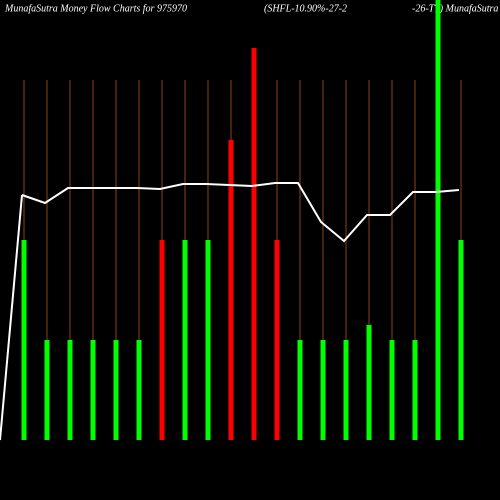 The width and height of the screenshot is (500, 500). What do you see at coordinates (455, 8) in the screenshot?
I see `chart-subtitle-right: -26-TT) MunafaSutra` at bounding box center [455, 8].